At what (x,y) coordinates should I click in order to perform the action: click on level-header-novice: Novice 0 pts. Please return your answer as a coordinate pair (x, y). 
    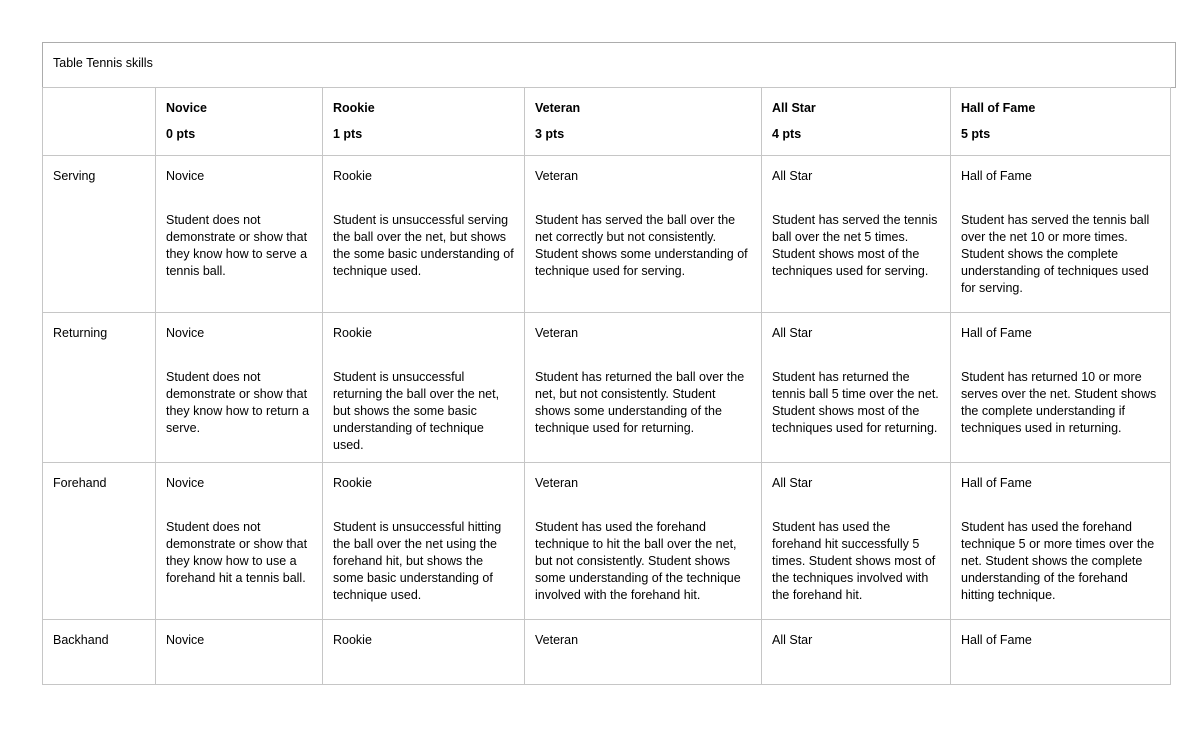
    Looking at the image, I should click on (239, 121).